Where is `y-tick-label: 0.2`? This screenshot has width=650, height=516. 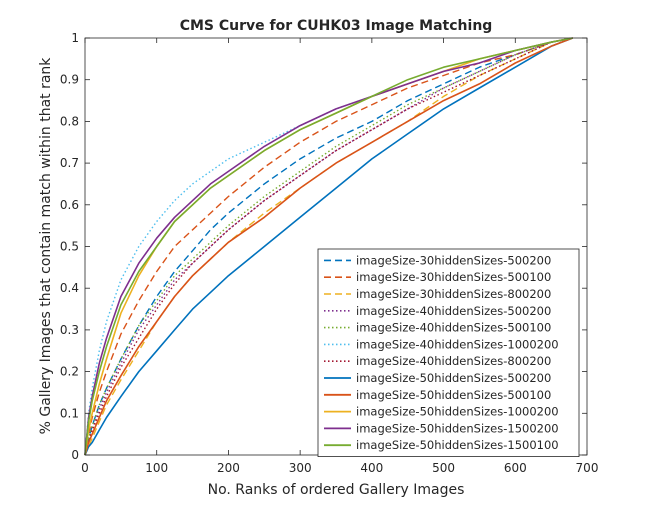 y-tick-label: 0.2 is located at coordinates (69, 372).